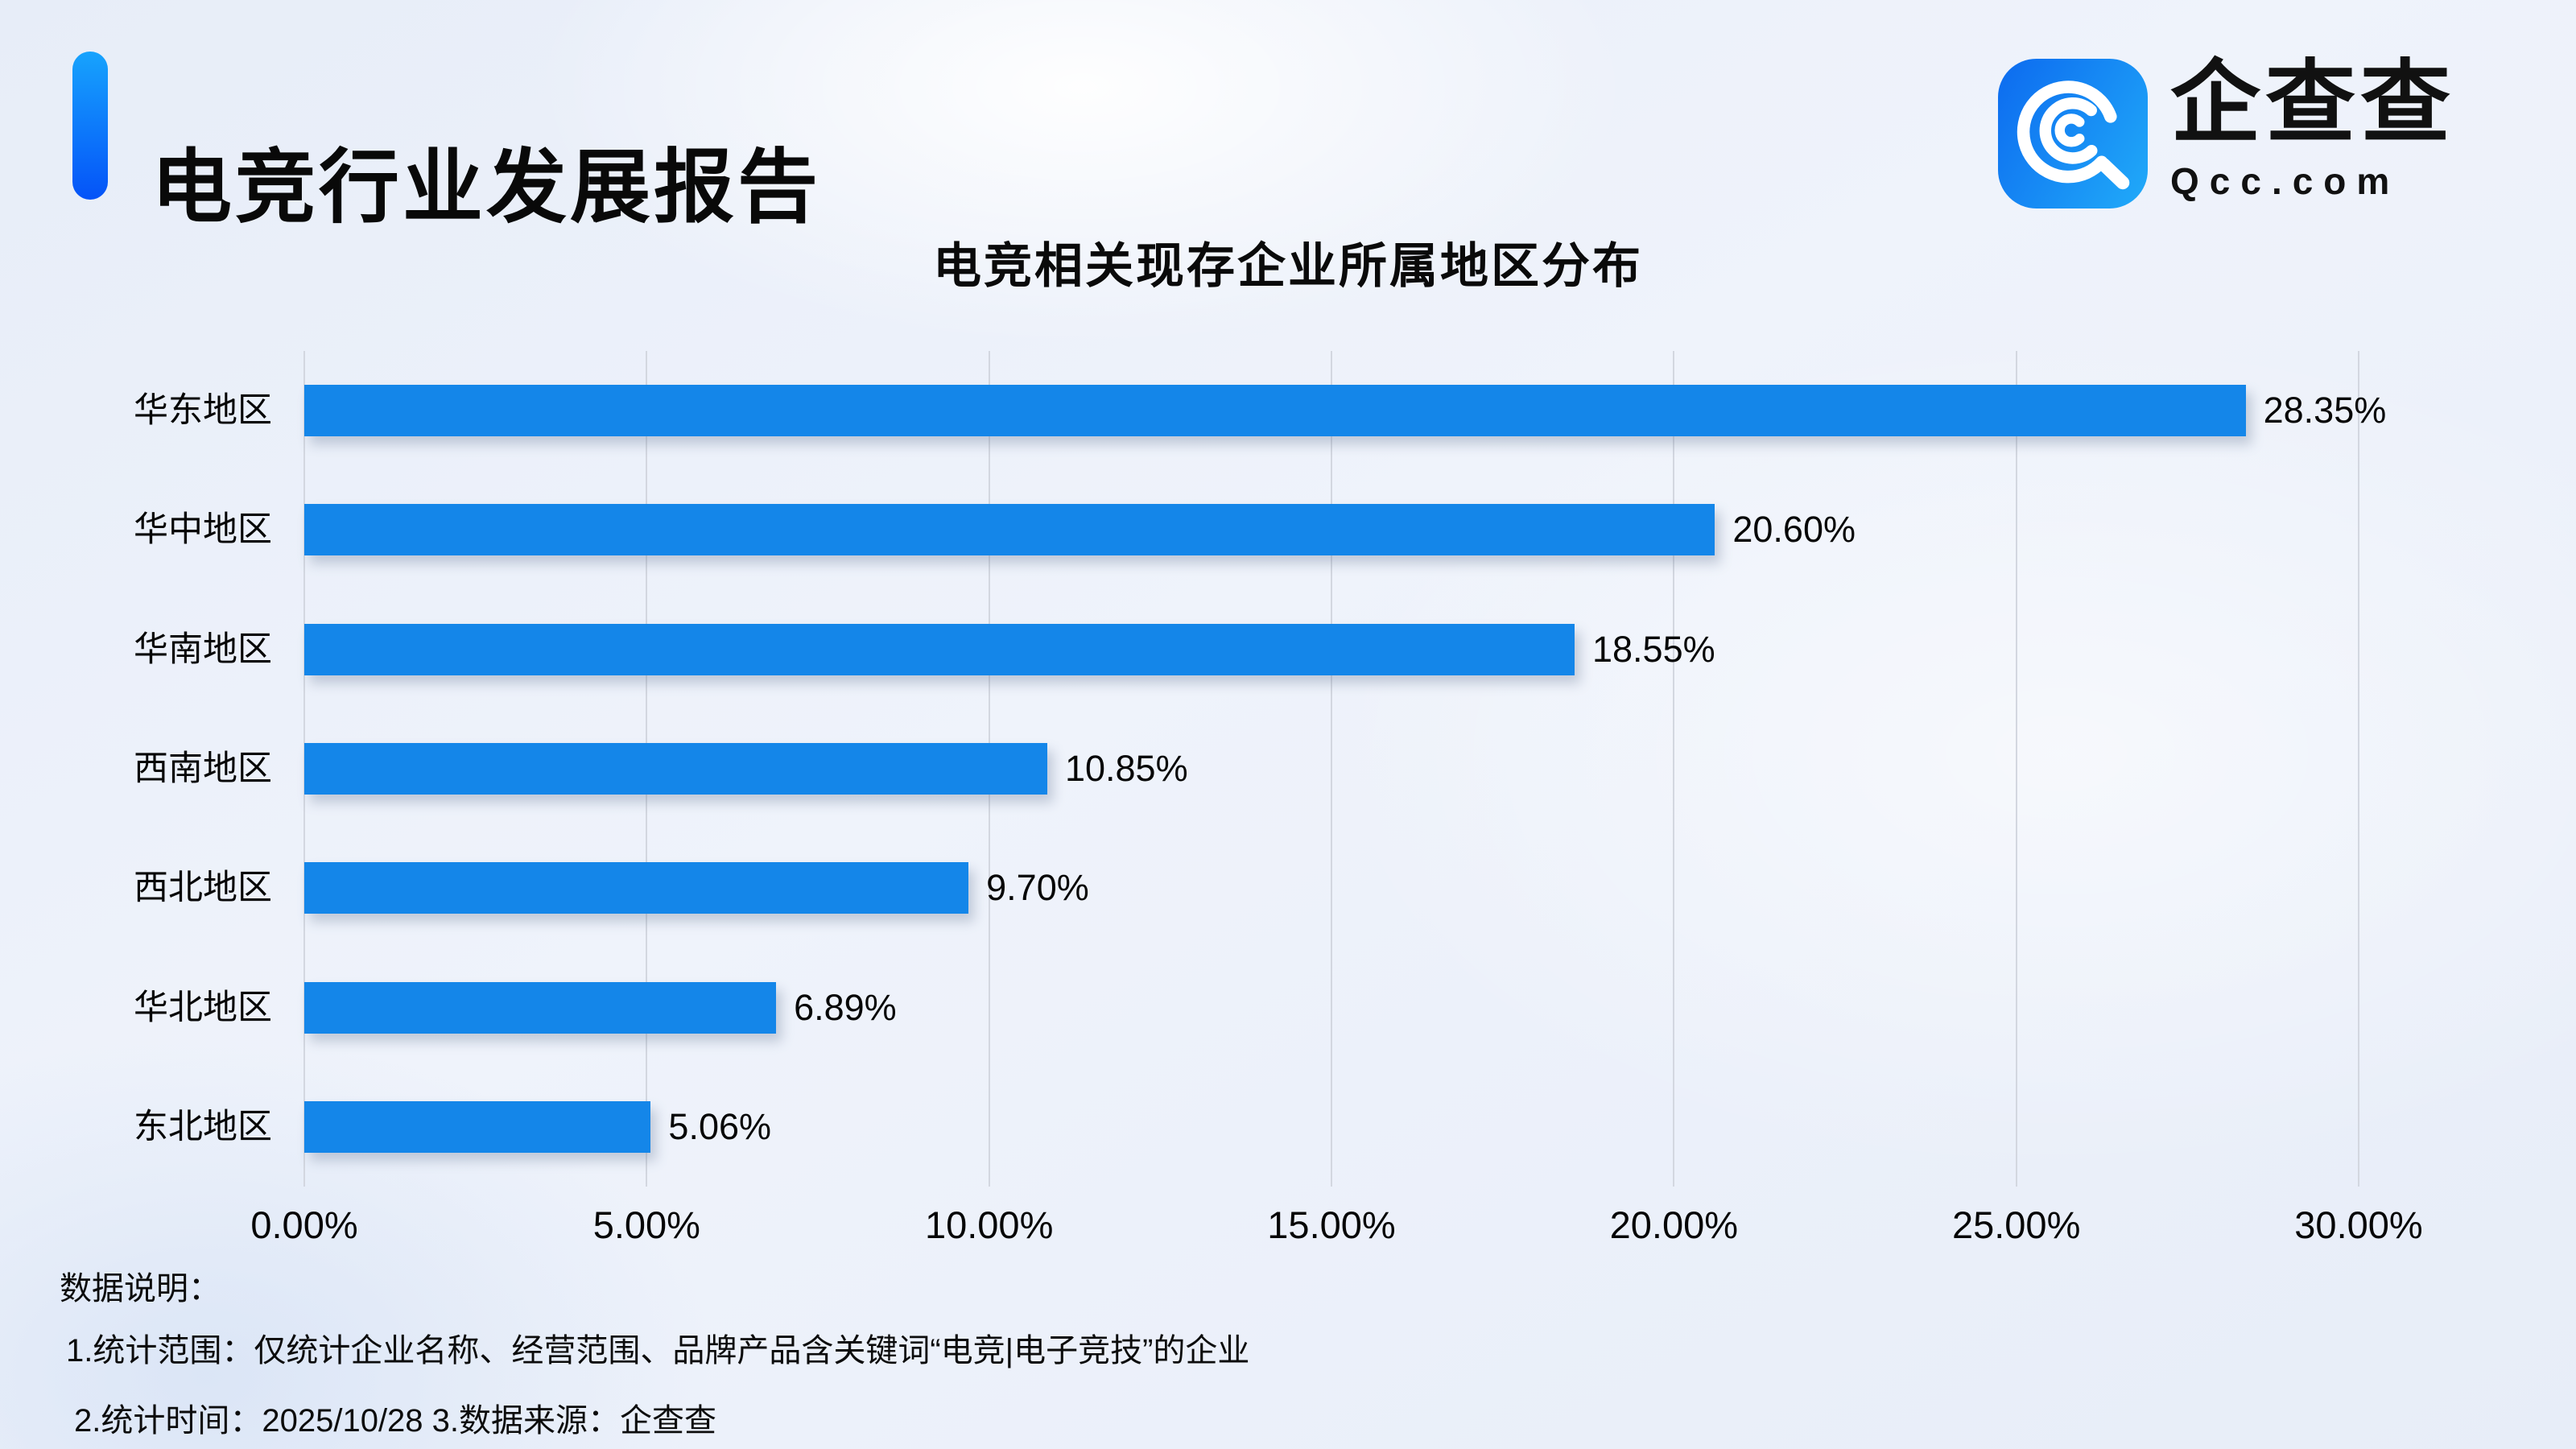 This screenshot has height=1449, width=2576. What do you see at coordinates (395, 1421) in the screenshot?
I see `notes-date-source-line: 2.统计时间：2025/10/28 3.数据来源：企查查` at bounding box center [395, 1421].